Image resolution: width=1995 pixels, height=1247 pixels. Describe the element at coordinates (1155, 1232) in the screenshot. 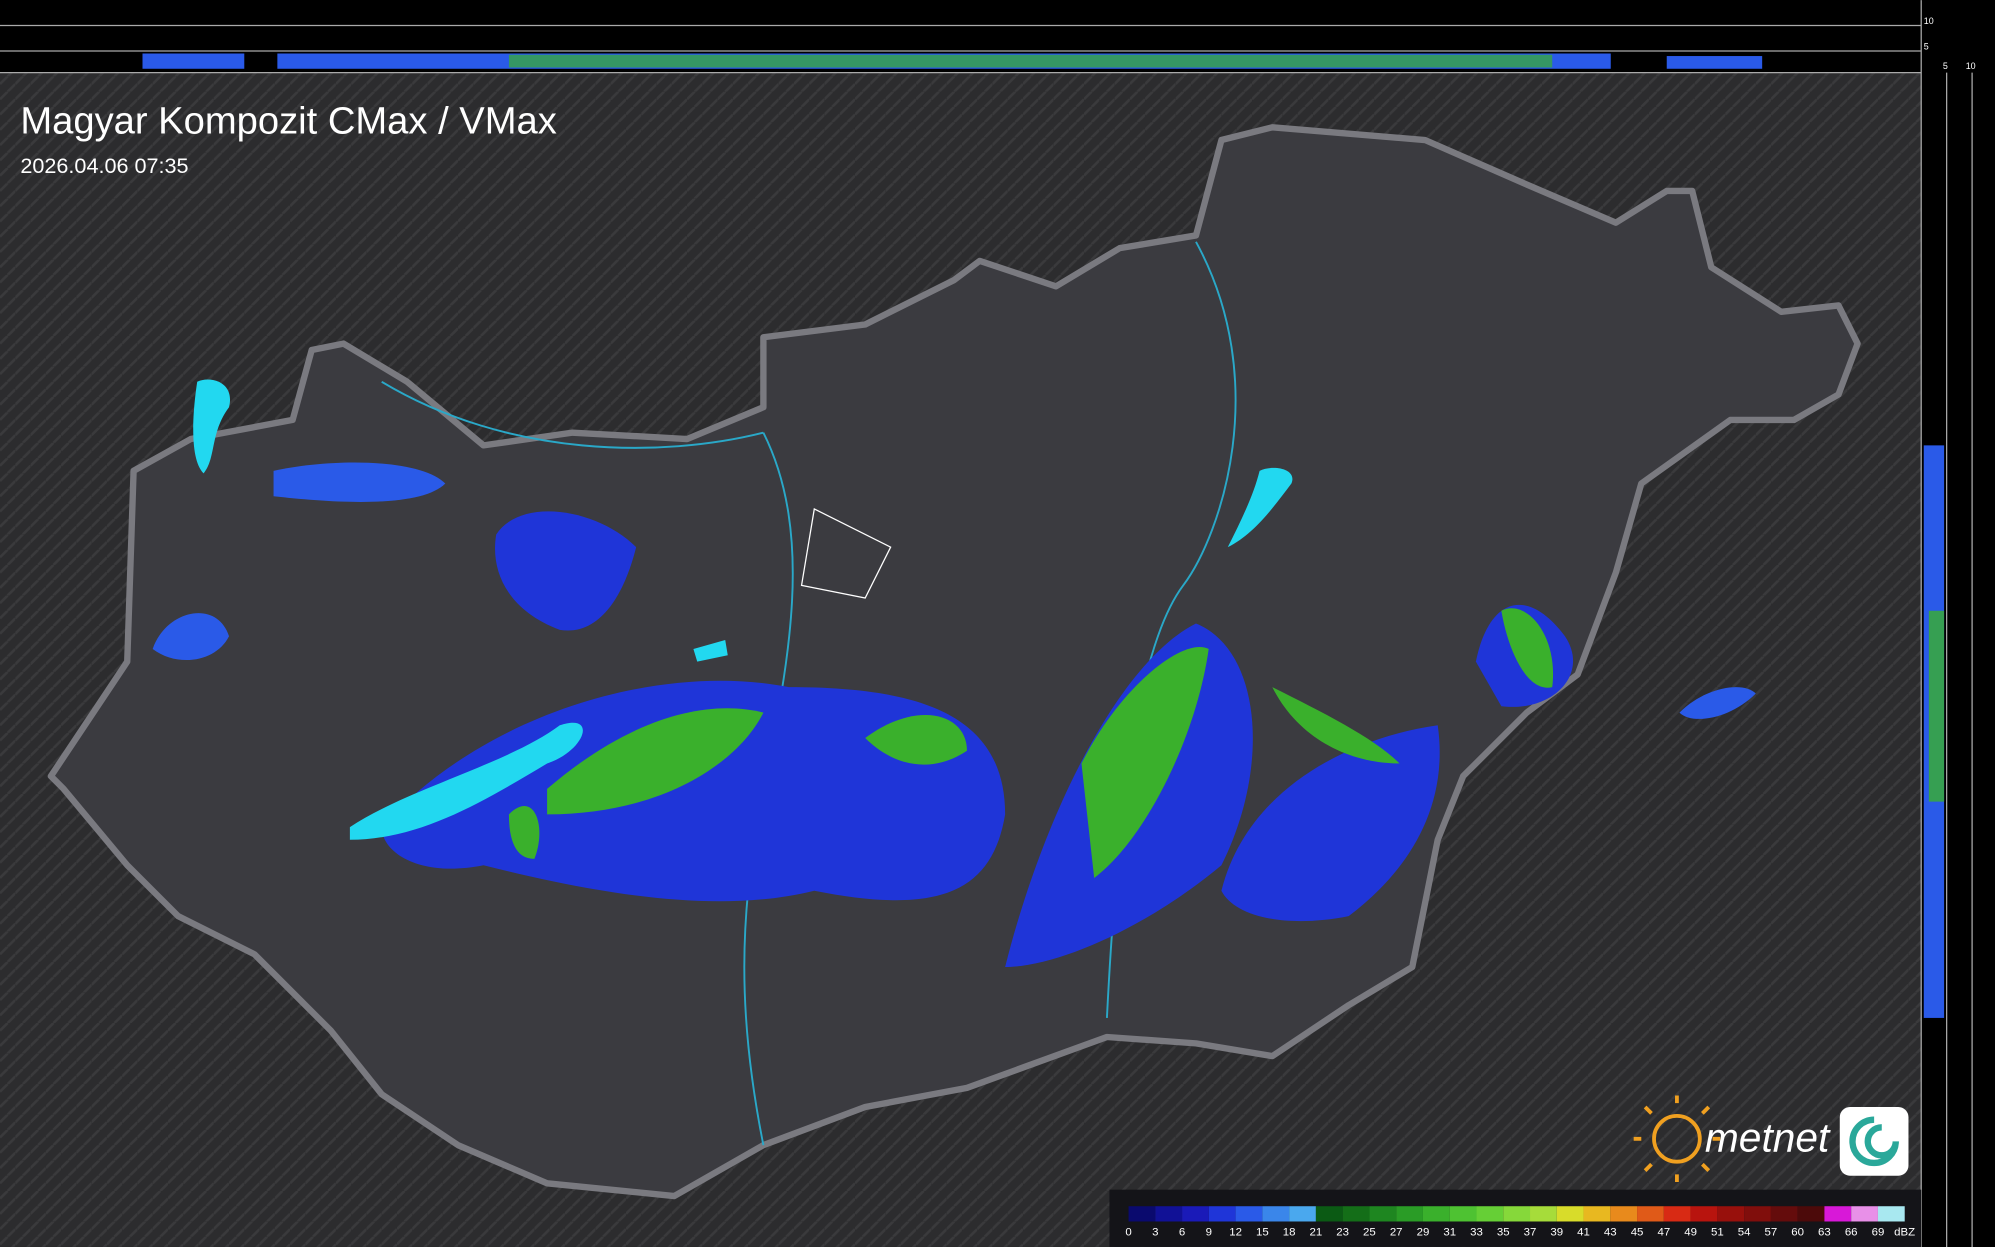

I see `legend-label: 3` at that location.